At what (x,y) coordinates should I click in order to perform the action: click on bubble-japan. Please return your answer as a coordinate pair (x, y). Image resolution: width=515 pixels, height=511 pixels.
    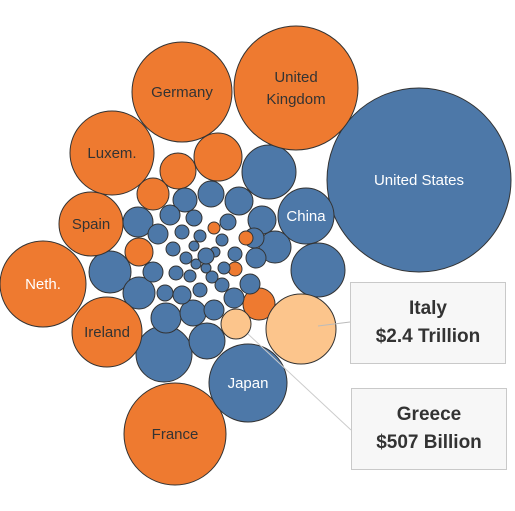
    Looking at the image, I should click on (248, 383).